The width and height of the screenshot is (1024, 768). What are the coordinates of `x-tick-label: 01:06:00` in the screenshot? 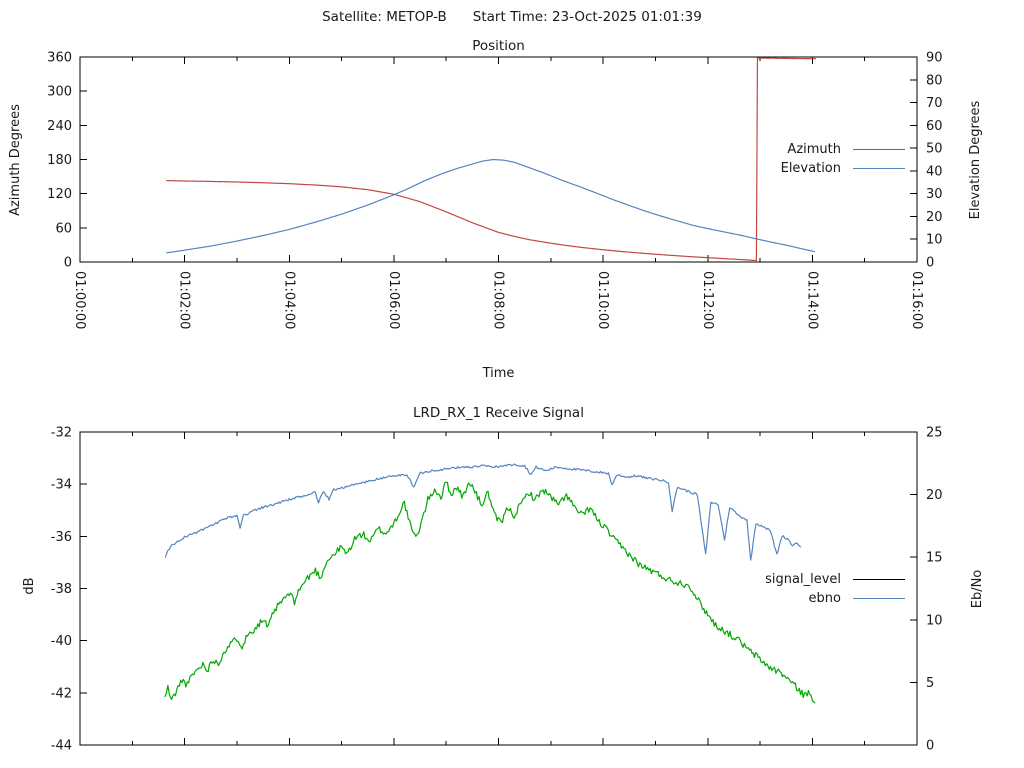 It's located at (393, 300).